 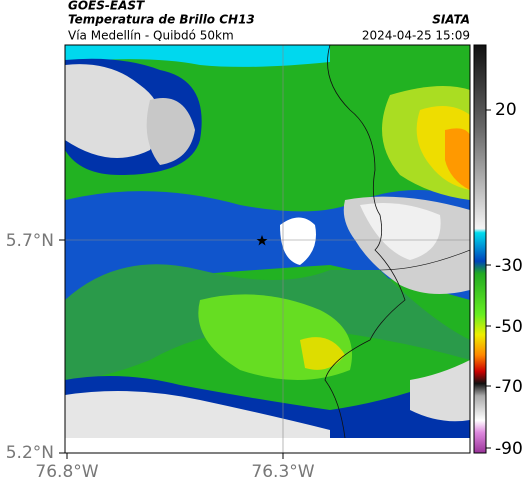 What do you see at coordinates (509, 449) in the screenshot?
I see `colorbar-tick-label: -90` at bounding box center [509, 449].